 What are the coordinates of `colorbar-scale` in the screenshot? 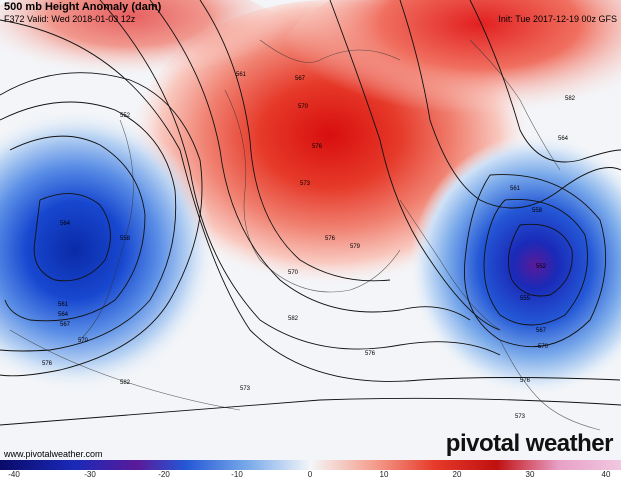 It's located at (310, 465).